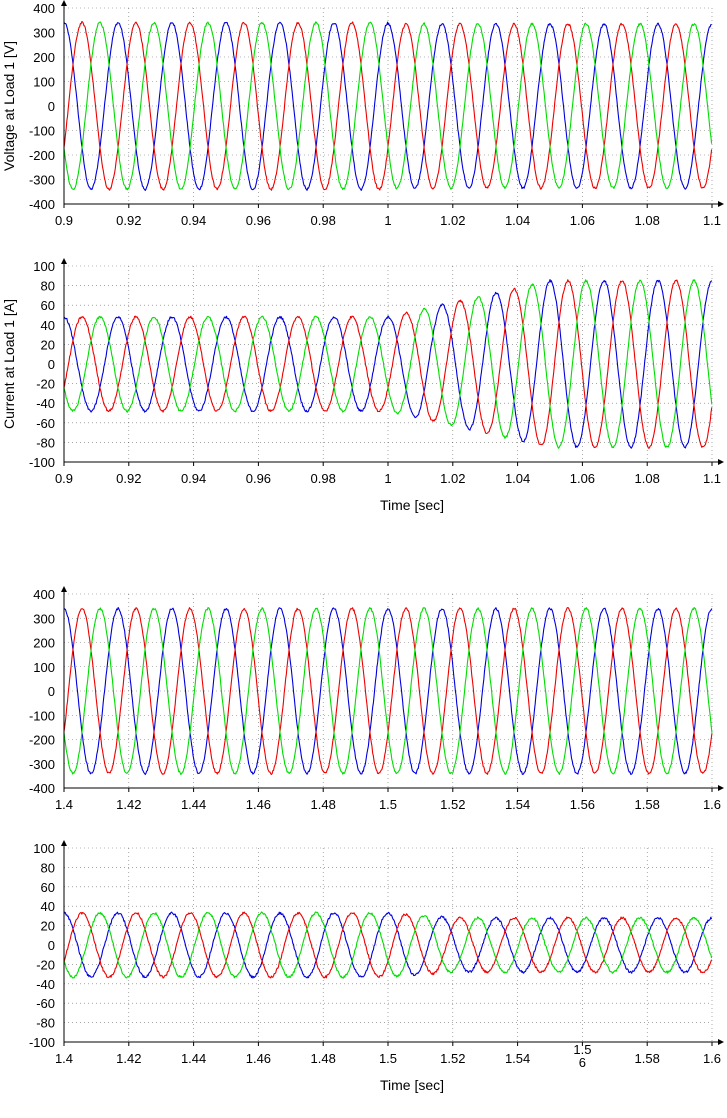 The width and height of the screenshot is (727, 1118). I want to click on x-tick-label: 1.08, so click(647, 478).